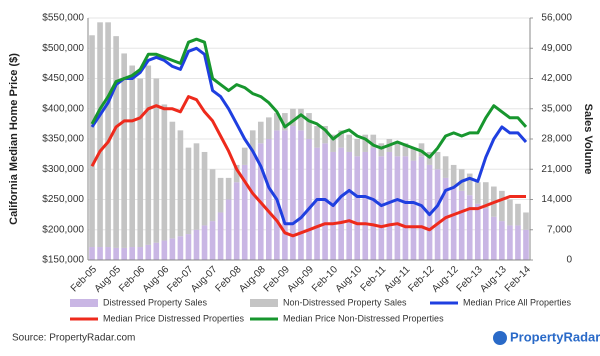  I want to click on y2-tick-label: 56,000, so click(556, 18).